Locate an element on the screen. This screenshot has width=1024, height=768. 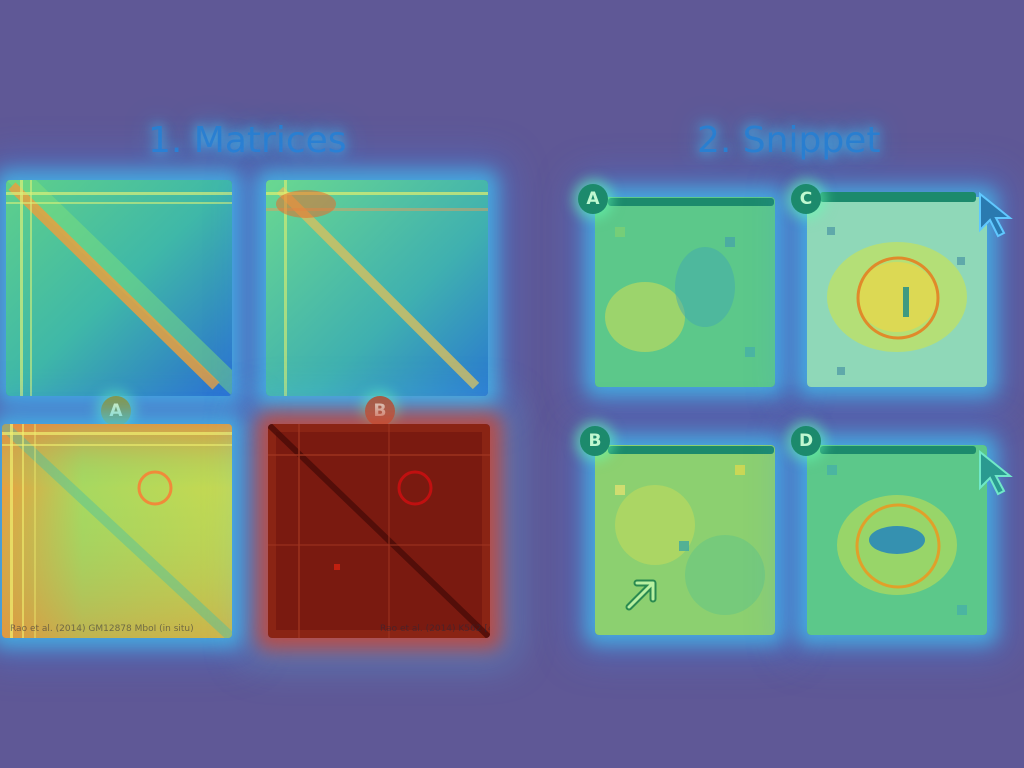
snippet-label-b: B is located at coordinates (595, 441).